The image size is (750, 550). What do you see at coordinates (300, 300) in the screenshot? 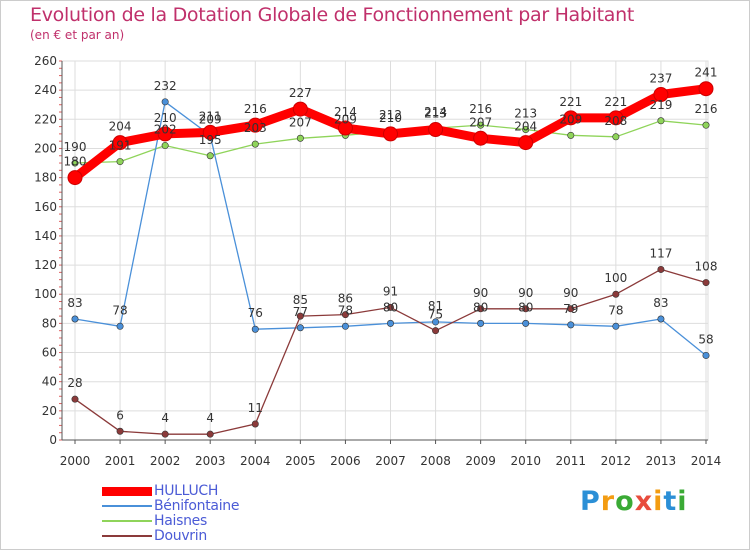
I see `data-label: 85` at bounding box center [300, 300].